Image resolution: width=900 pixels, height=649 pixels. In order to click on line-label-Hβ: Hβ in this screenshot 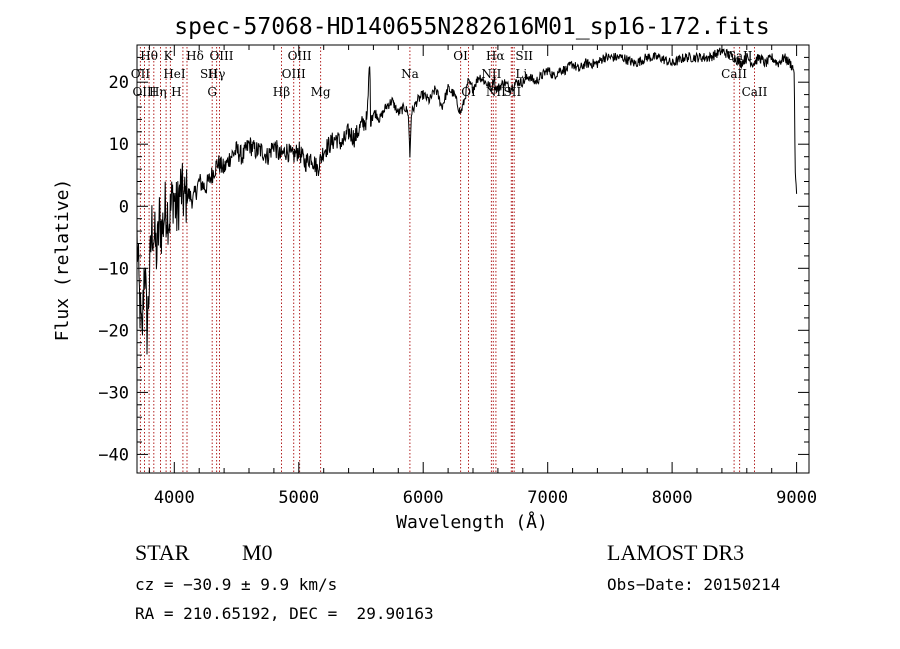, I will do `click(281, 92)`.